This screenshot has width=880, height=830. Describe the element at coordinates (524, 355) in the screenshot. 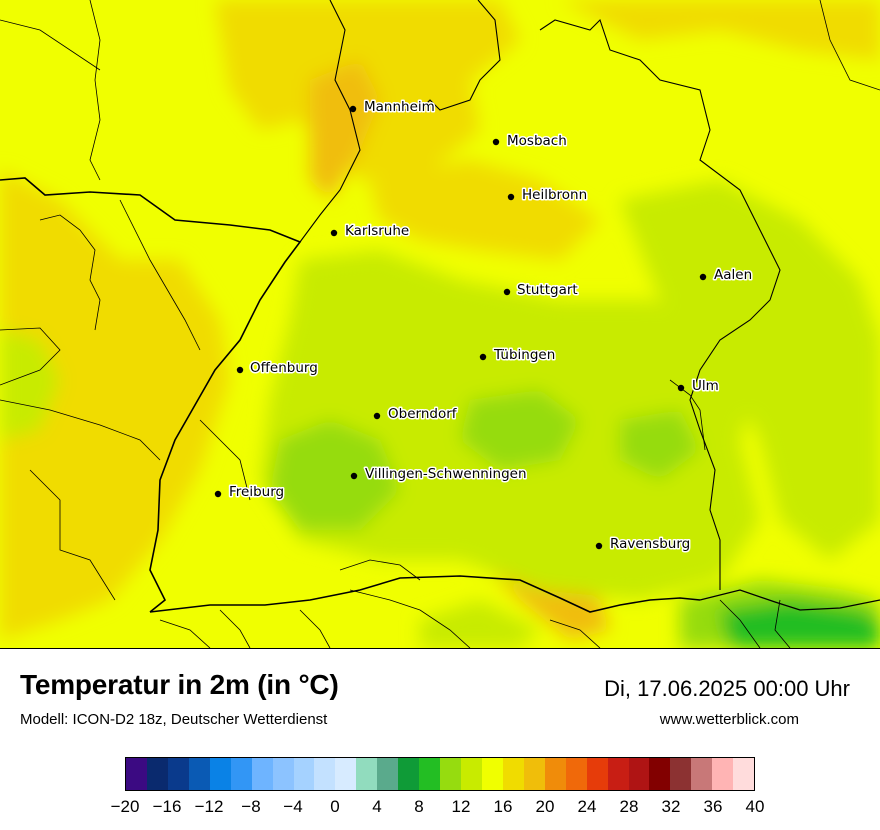

I see `svg-text: Tübingen` at that location.